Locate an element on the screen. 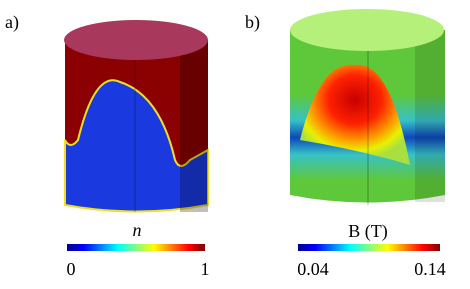  blue-region is located at coordinates (136, 146).